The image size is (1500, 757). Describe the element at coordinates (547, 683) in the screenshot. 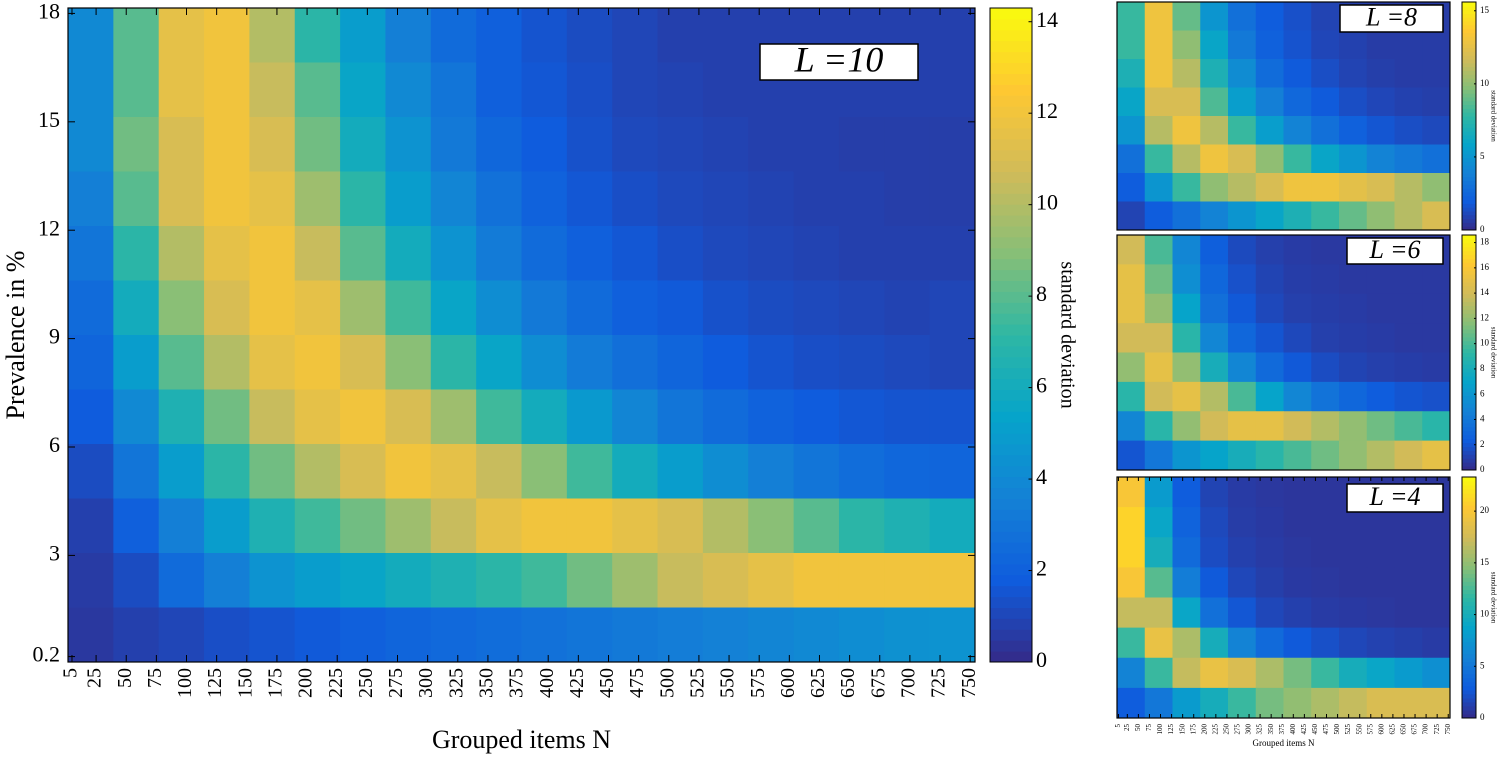

I see `x-tick-label: 400` at that location.